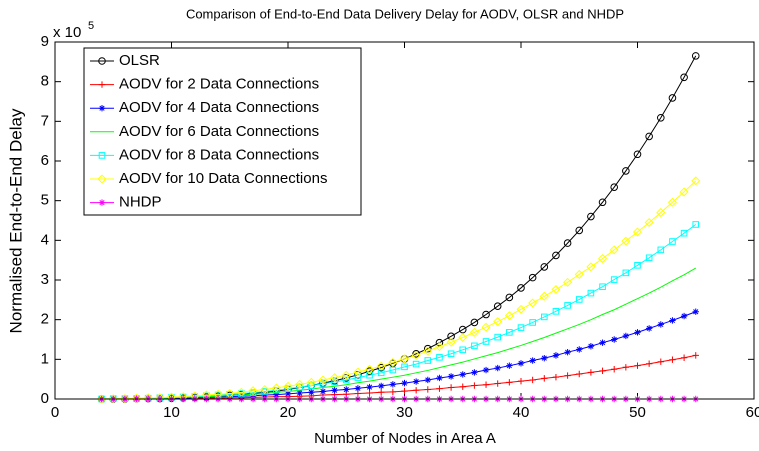 This screenshot has height=451, width=759. I want to click on x-axis-label: Number of Nodes in Area A, so click(405, 438).